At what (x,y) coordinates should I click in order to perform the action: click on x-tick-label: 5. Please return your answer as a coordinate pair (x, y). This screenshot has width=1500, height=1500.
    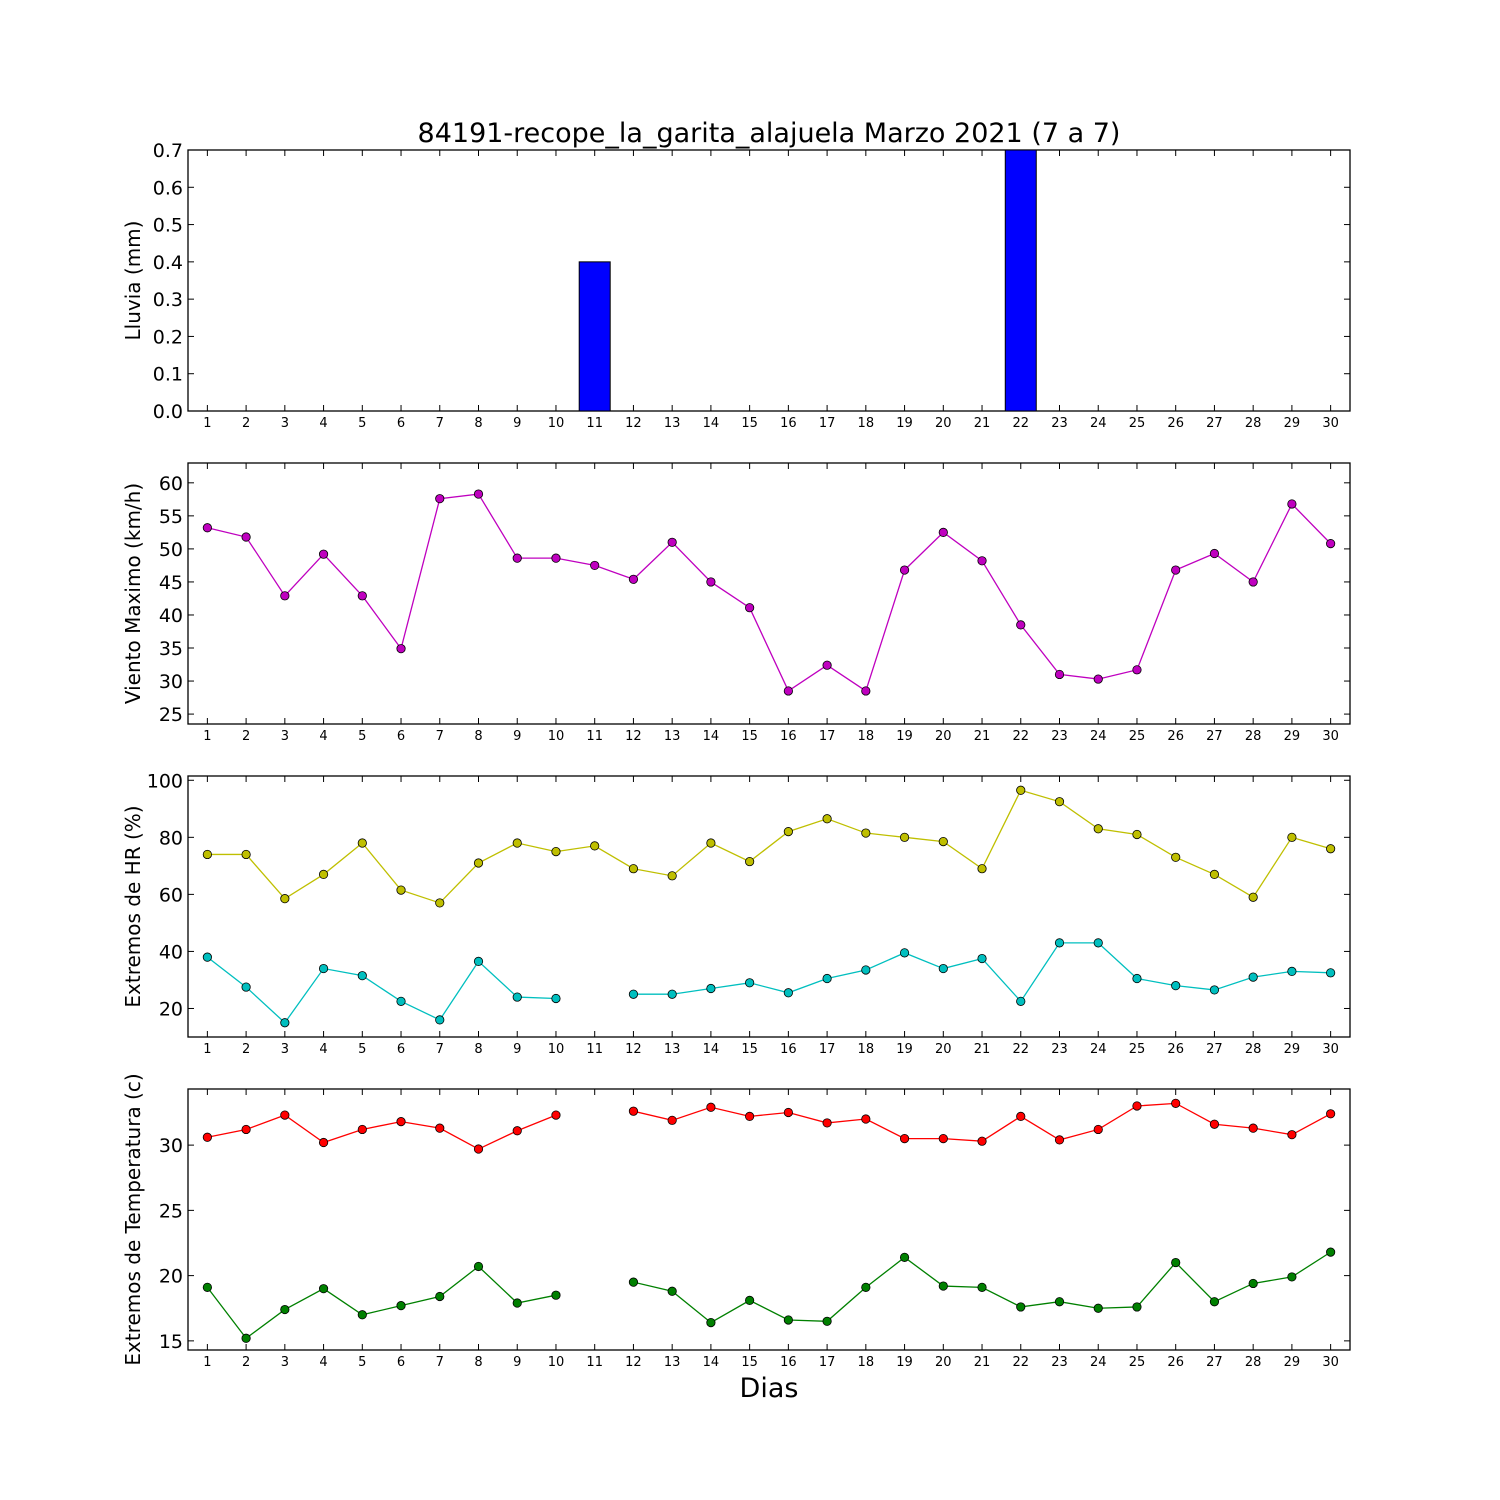
    Looking at the image, I should click on (362, 1049).